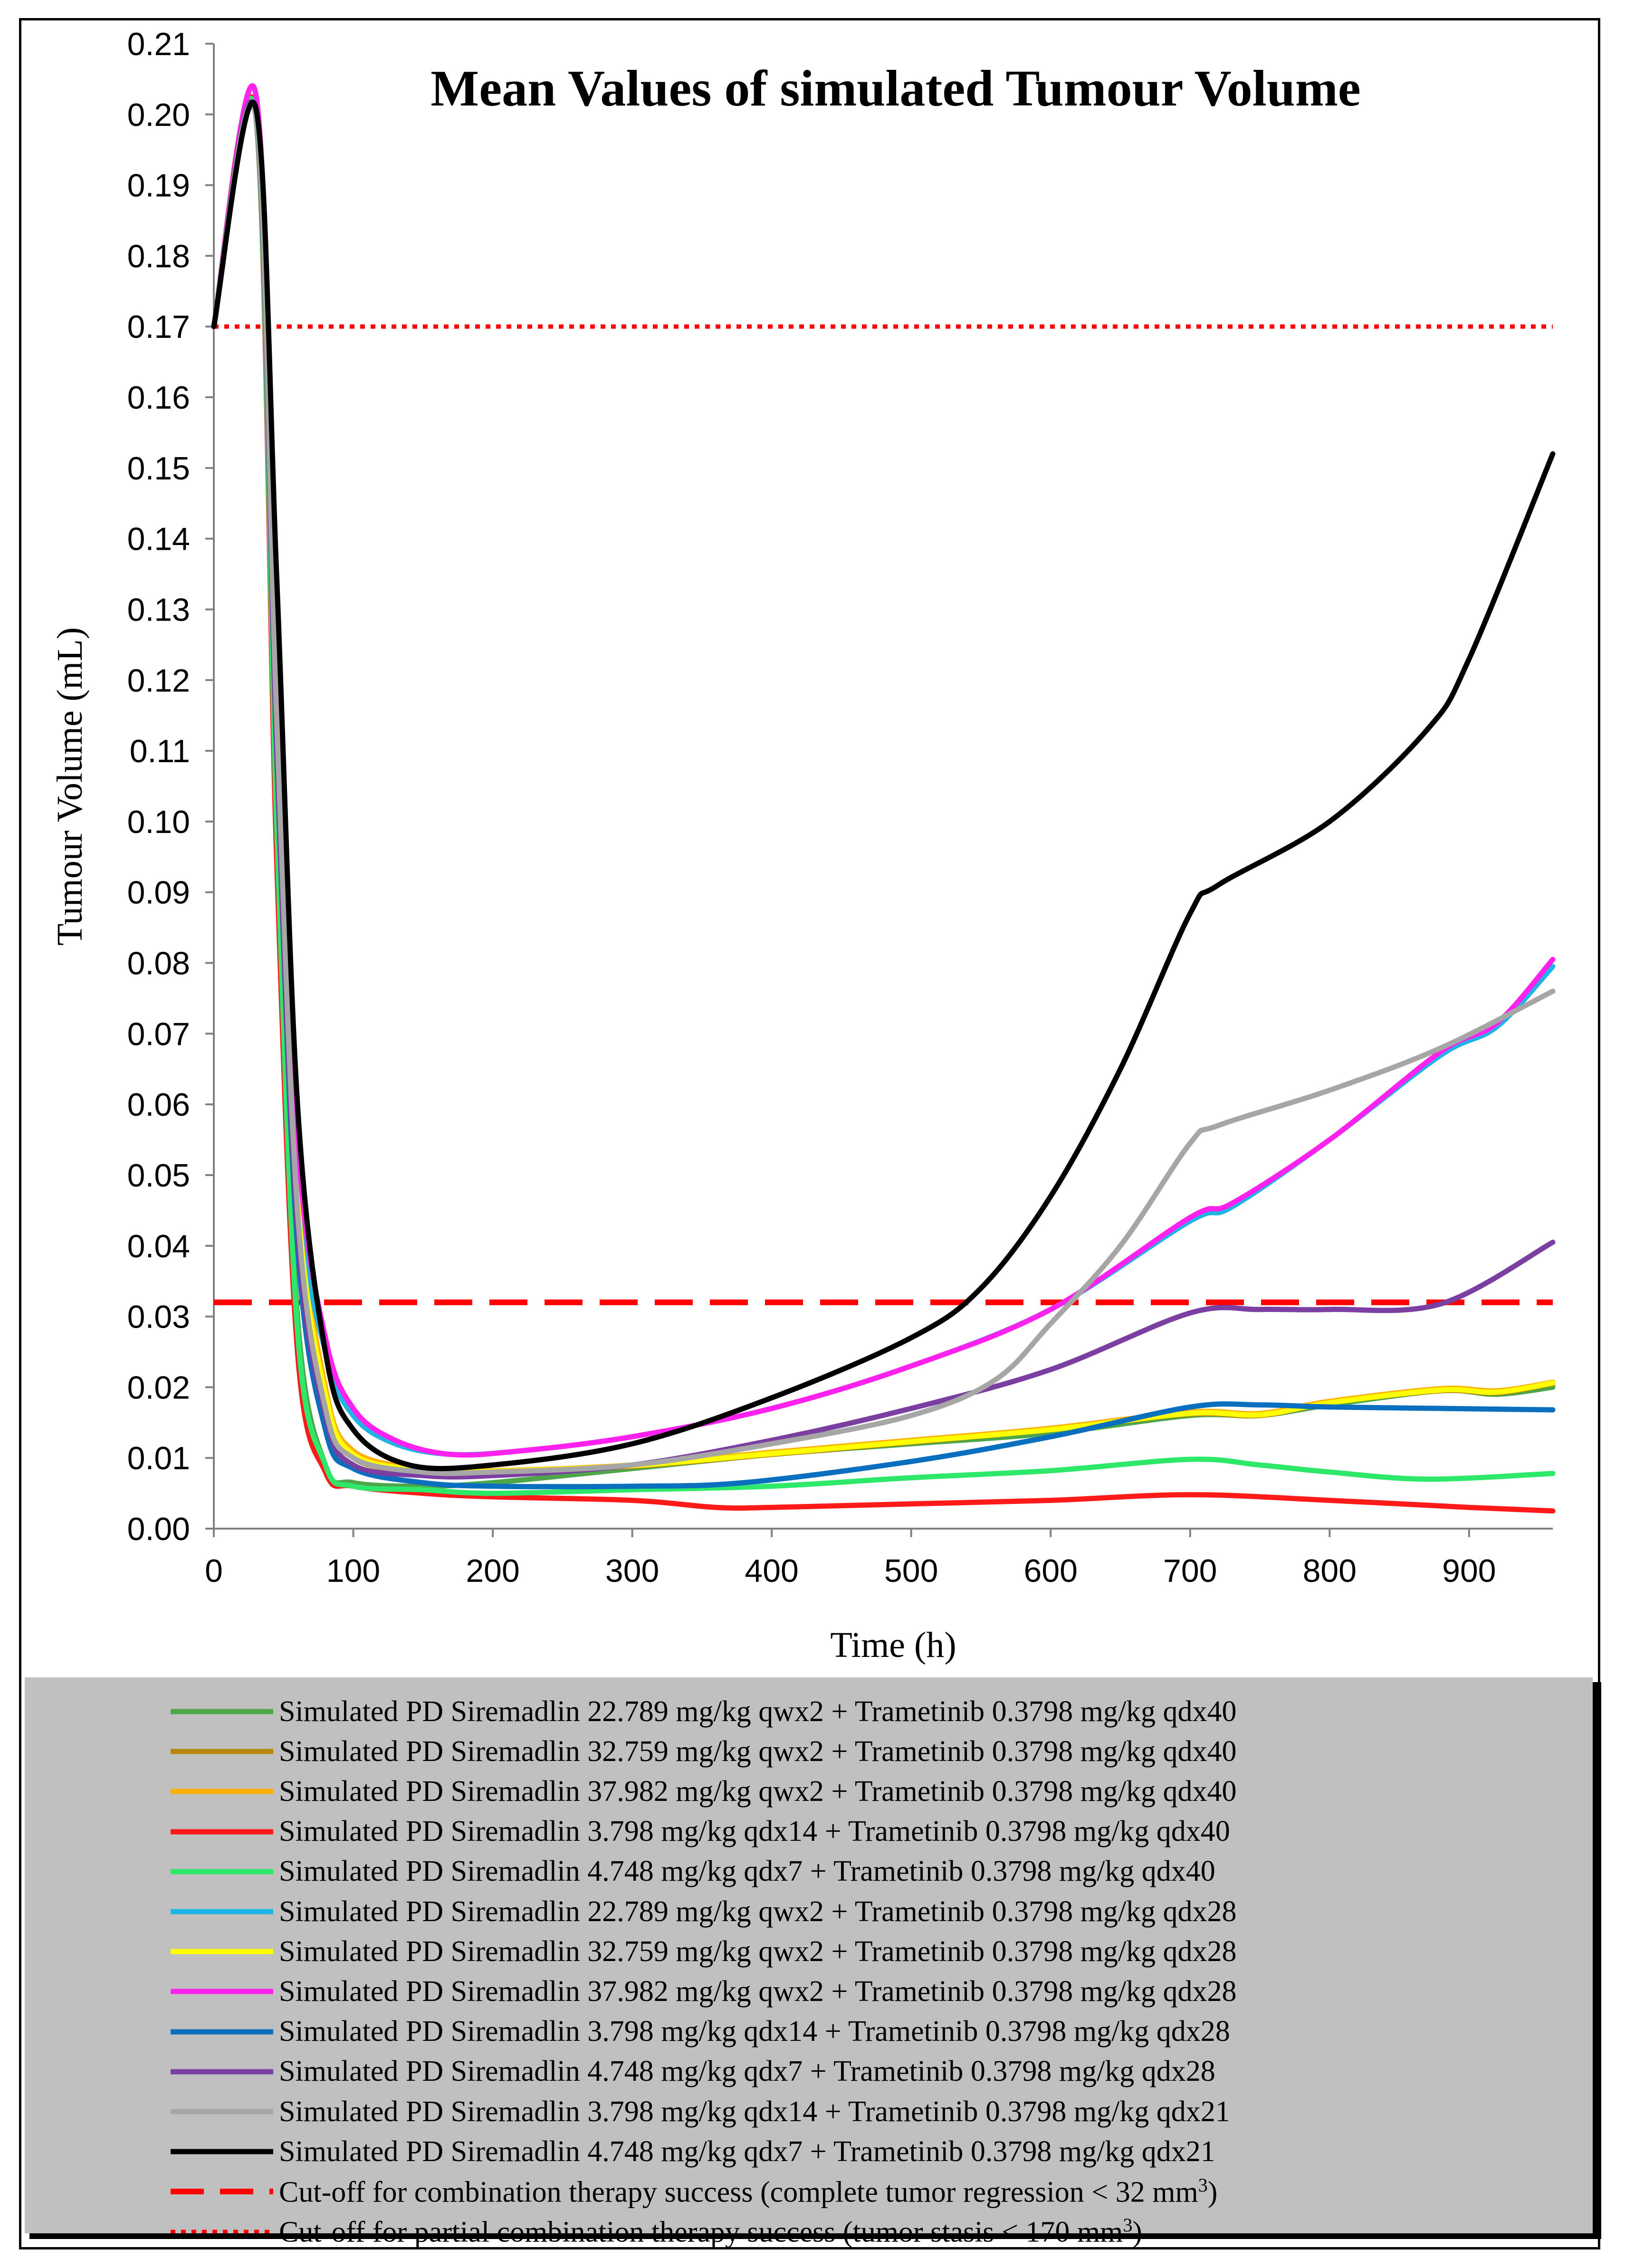  I want to click on chart-title: Mean Values of simulated Tumour Volume, so click(895, 88).